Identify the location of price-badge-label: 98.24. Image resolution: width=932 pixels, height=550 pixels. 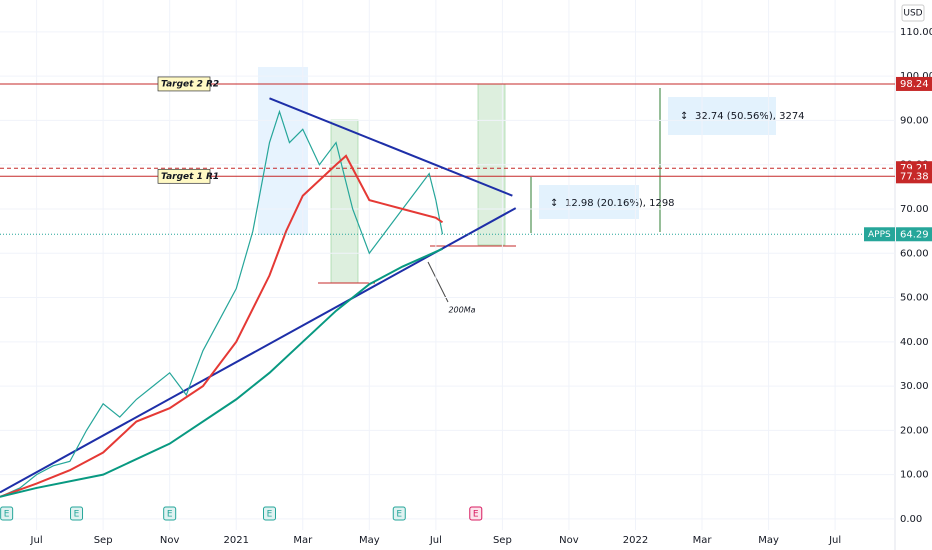
(914, 84).